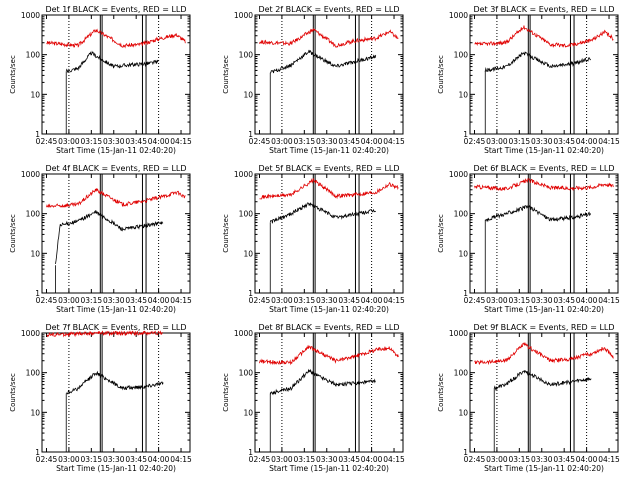 Image resolution: width=640 pixels, height=480 pixels. What do you see at coordinates (115, 327) in the screenshot?
I see `panel-title: Det 7f BLACK = Events, RED = LLD` at bounding box center [115, 327].